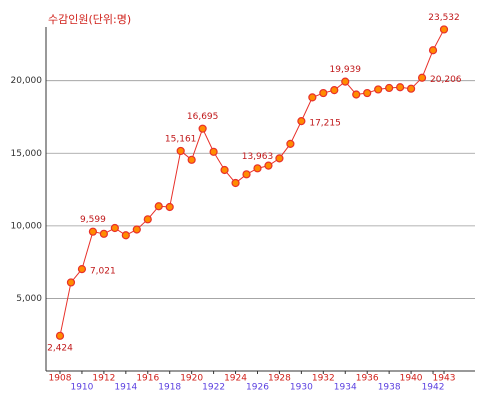 The image size is (500, 417). Describe the element at coordinates (325, 124) in the screenshot. I see `data-label: 17,215` at that location.